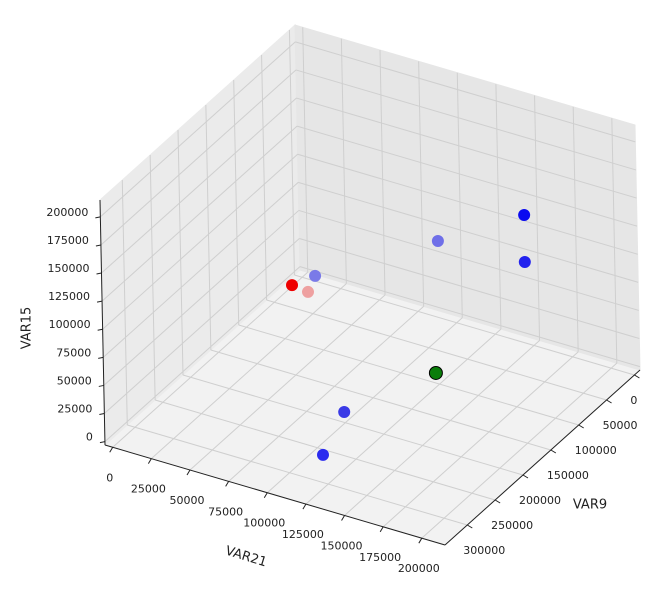  I want to click on y-tick-label: 0, so click(633, 400).